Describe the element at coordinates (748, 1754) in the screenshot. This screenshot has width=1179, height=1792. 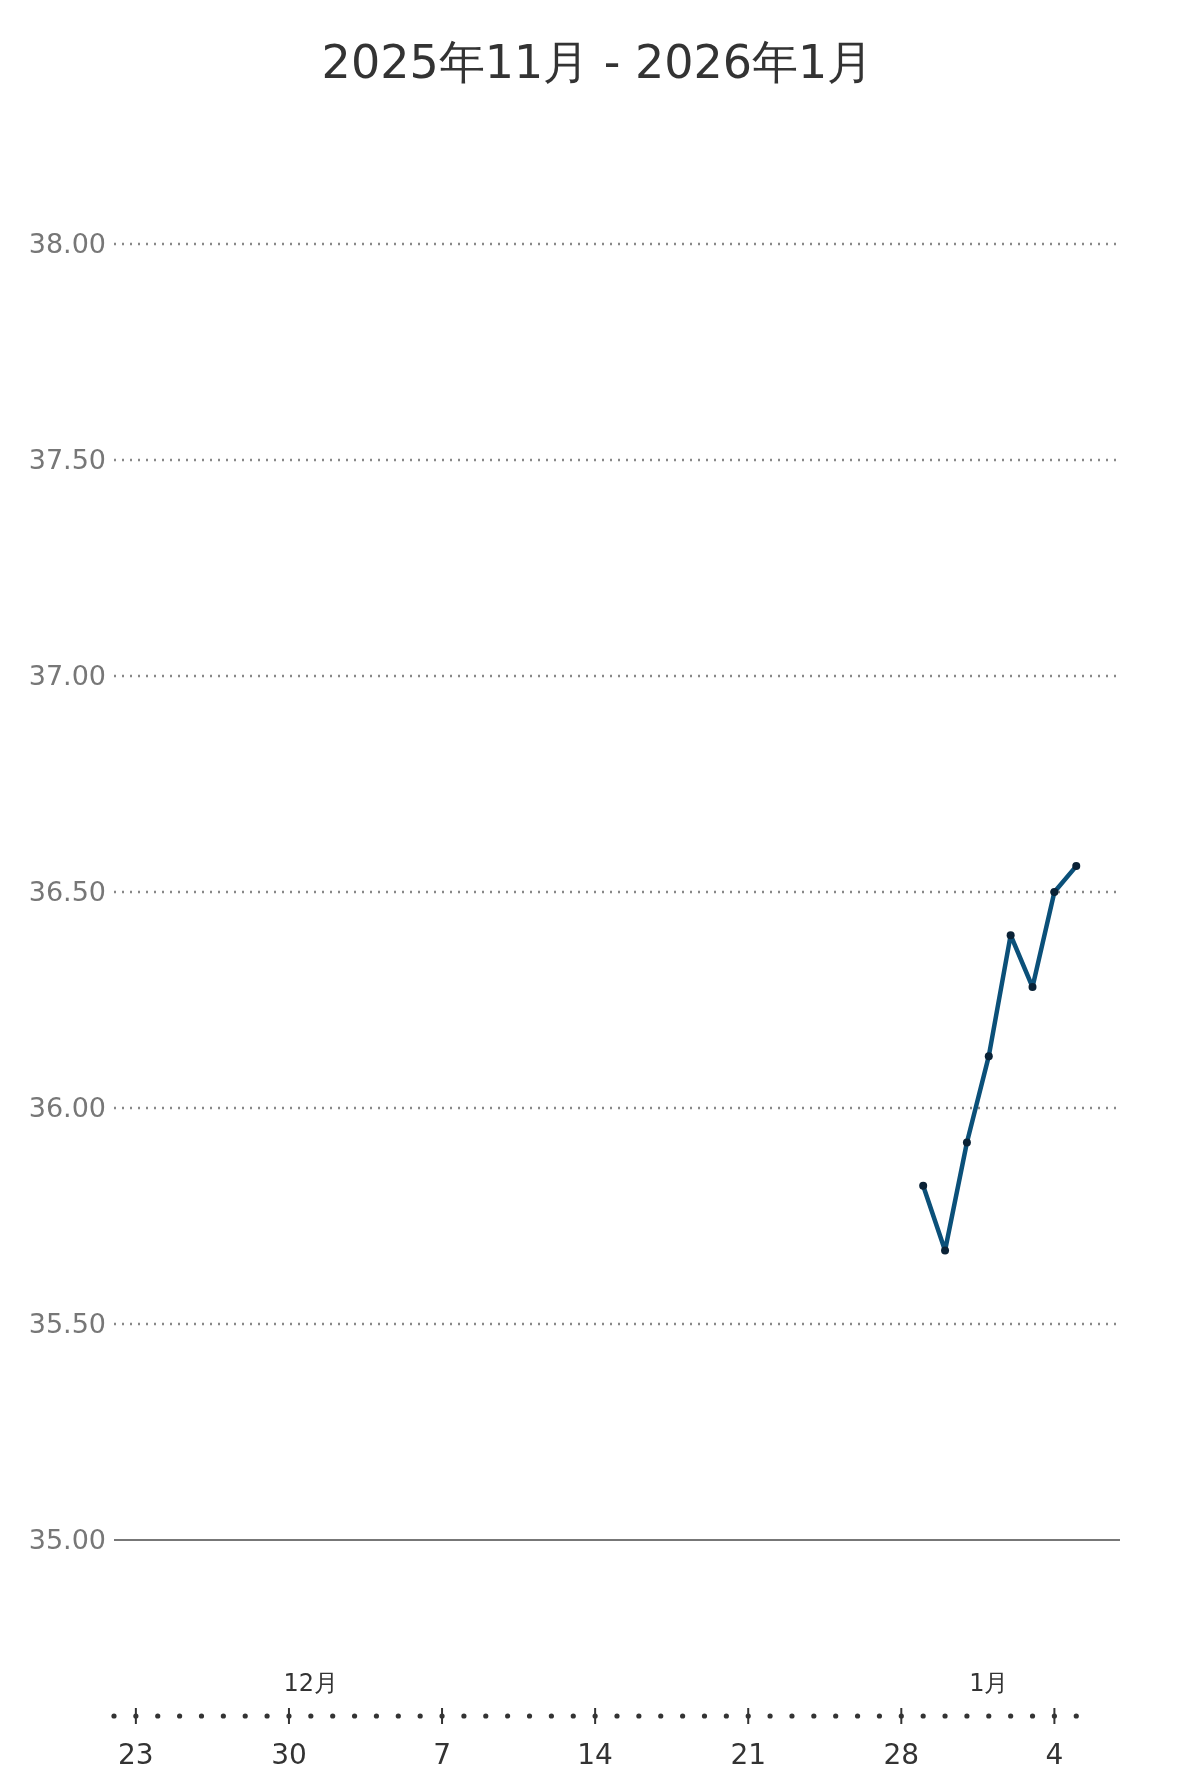
I see `x-tick-label: 21` at that location.